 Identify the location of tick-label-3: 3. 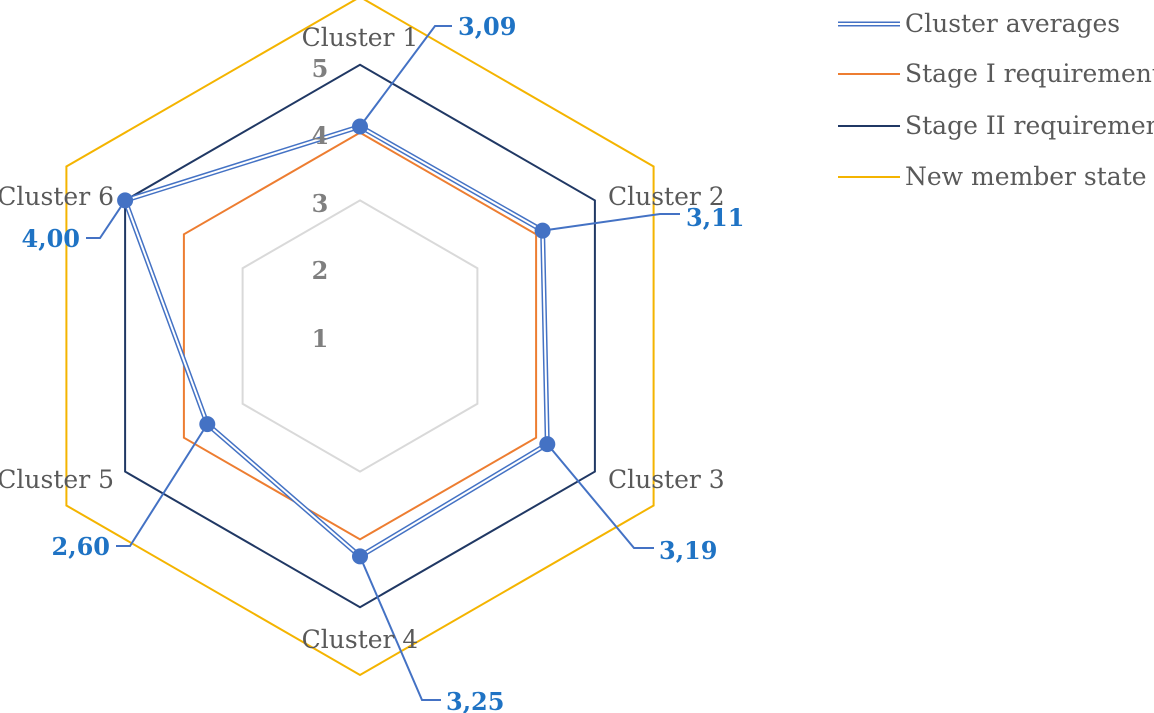
(320, 203).